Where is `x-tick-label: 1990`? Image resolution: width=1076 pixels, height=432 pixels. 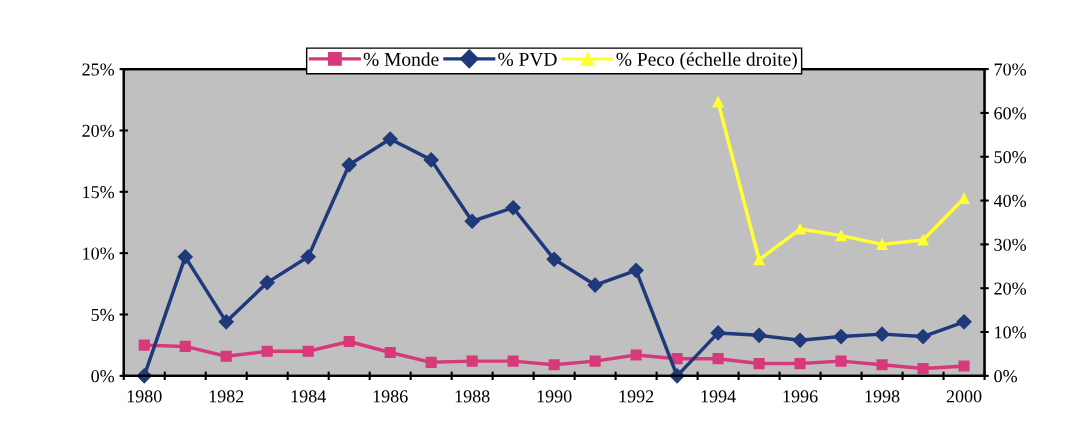 x-tick-label: 1990 is located at coordinates (554, 396).